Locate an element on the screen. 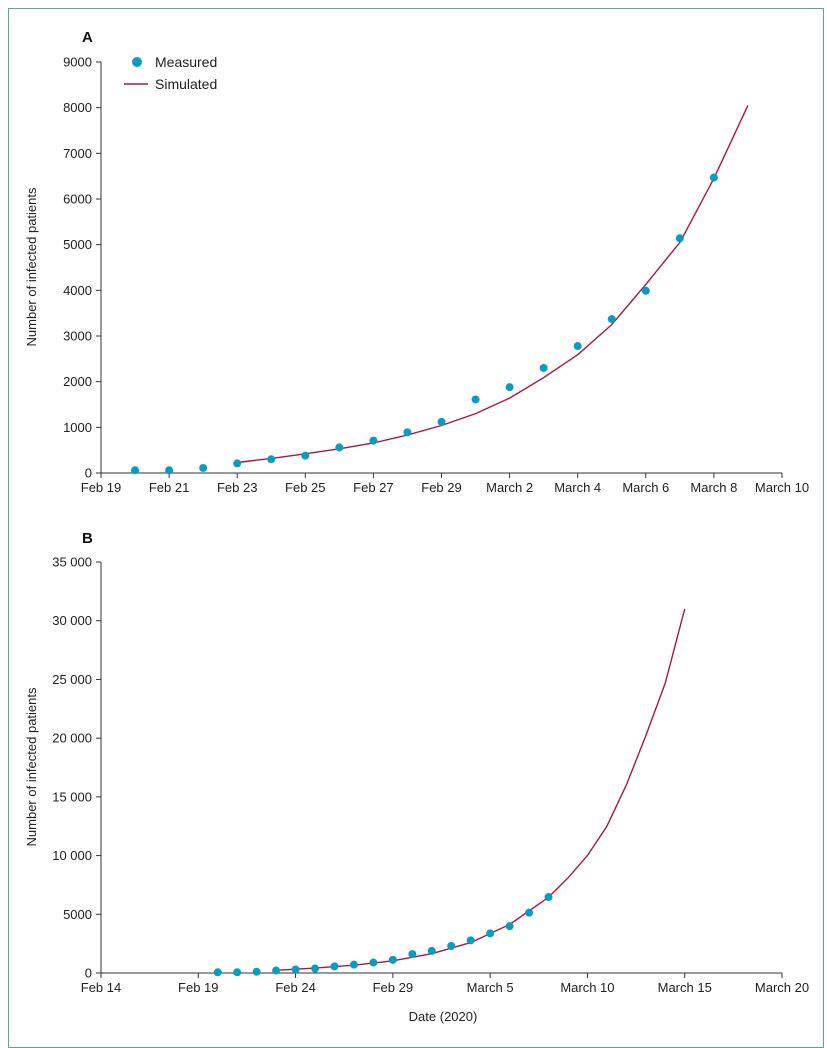  legend: Measured Simulated is located at coordinates (170, 73).